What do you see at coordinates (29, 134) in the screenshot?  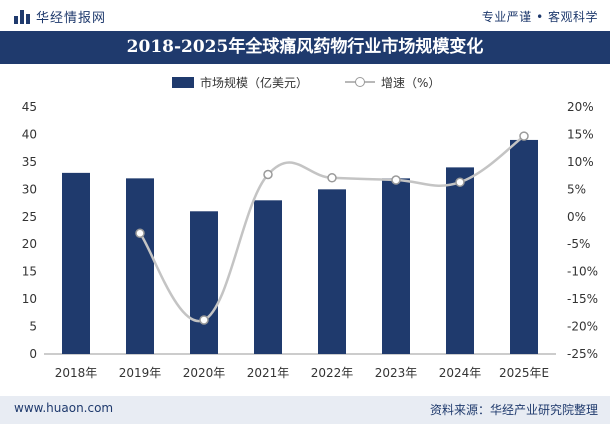 I see `left-tick-label: 40` at bounding box center [29, 134].